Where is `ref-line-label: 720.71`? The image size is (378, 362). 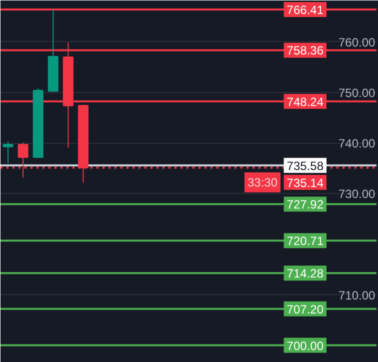 ref-line-label: 720.71 is located at coordinates (305, 241).